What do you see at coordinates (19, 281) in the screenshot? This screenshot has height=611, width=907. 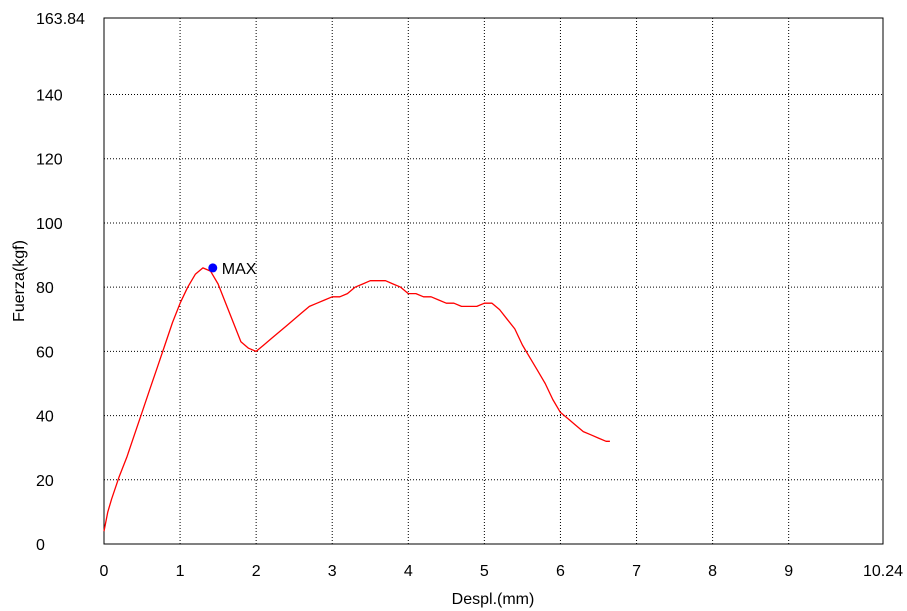 I see `y-axis-title: Fuerza(kgf)` at bounding box center [19, 281].